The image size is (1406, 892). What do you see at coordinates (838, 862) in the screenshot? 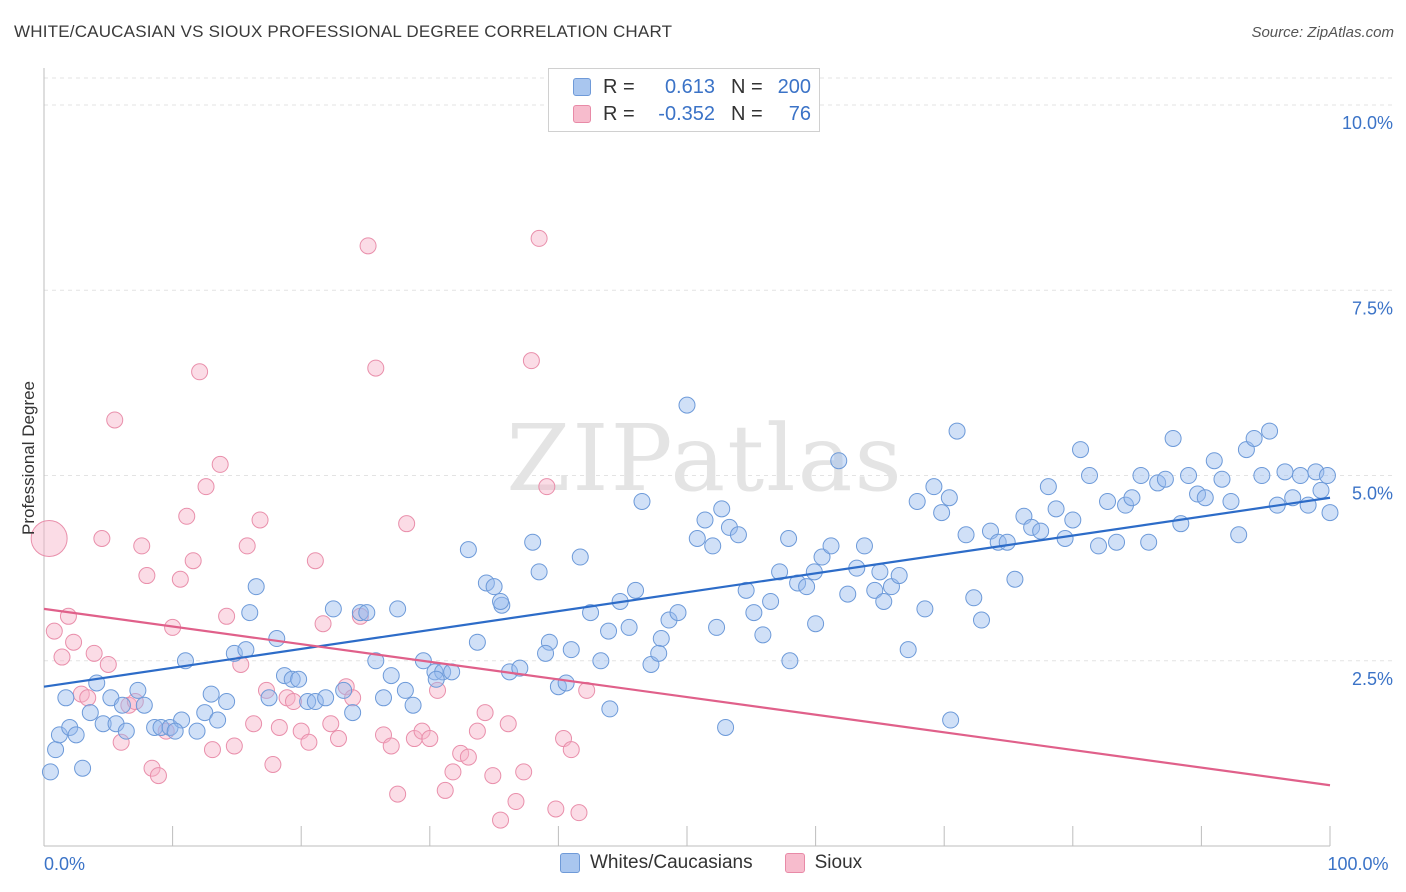
I see `legend-label-sioux: Sioux` at bounding box center [838, 862].